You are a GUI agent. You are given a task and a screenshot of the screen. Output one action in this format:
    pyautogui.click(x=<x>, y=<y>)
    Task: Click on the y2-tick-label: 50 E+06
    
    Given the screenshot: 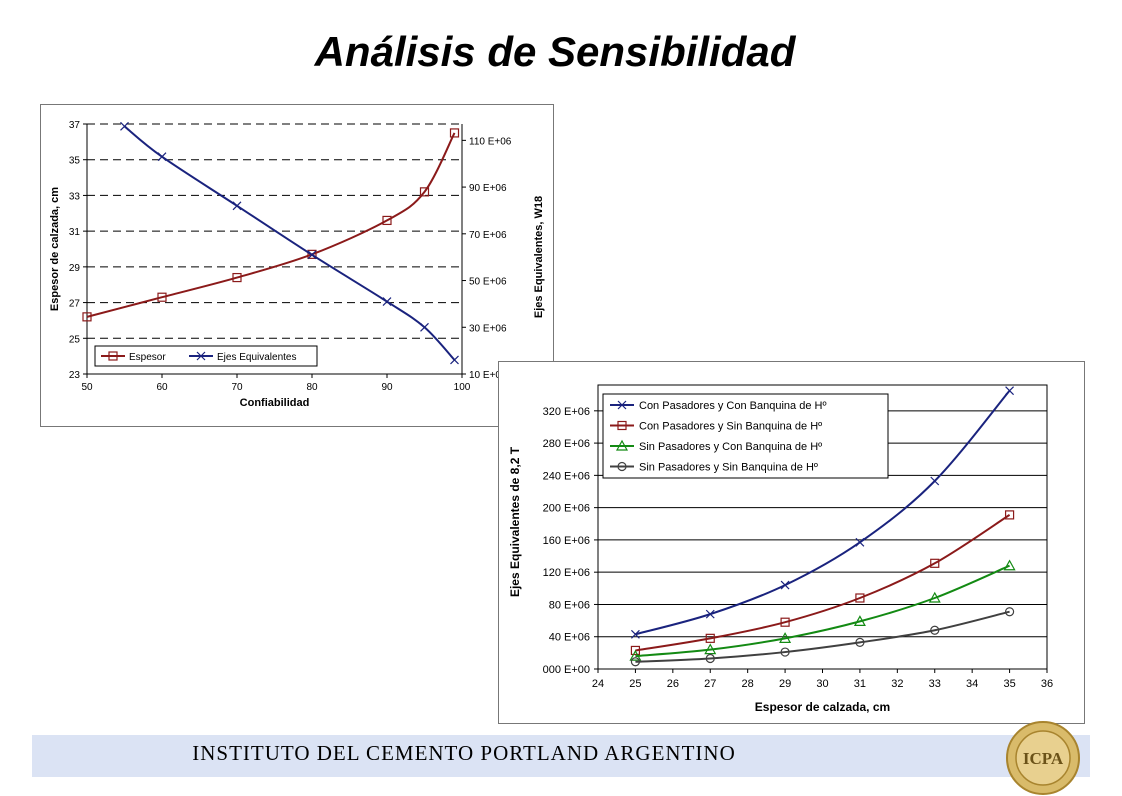 What is the action you would take?
    pyautogui.click(x=488, y=282)
    